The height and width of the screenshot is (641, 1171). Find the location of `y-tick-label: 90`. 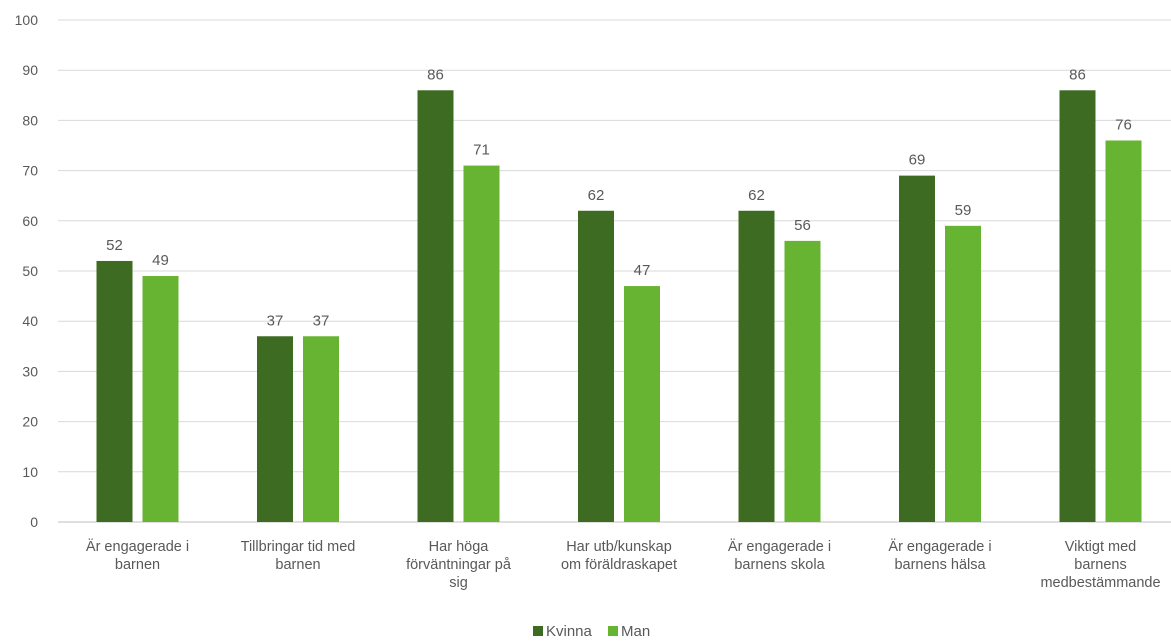

y-tick-label: 90 is located at coordinates (30, 70).